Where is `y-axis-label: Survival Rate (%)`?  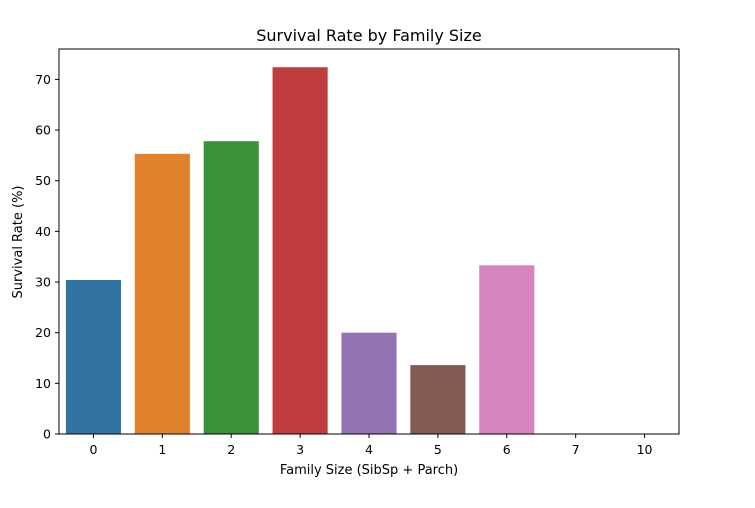
y-axis-label: Survival Rate (%) is located at coordinates (18, 242).